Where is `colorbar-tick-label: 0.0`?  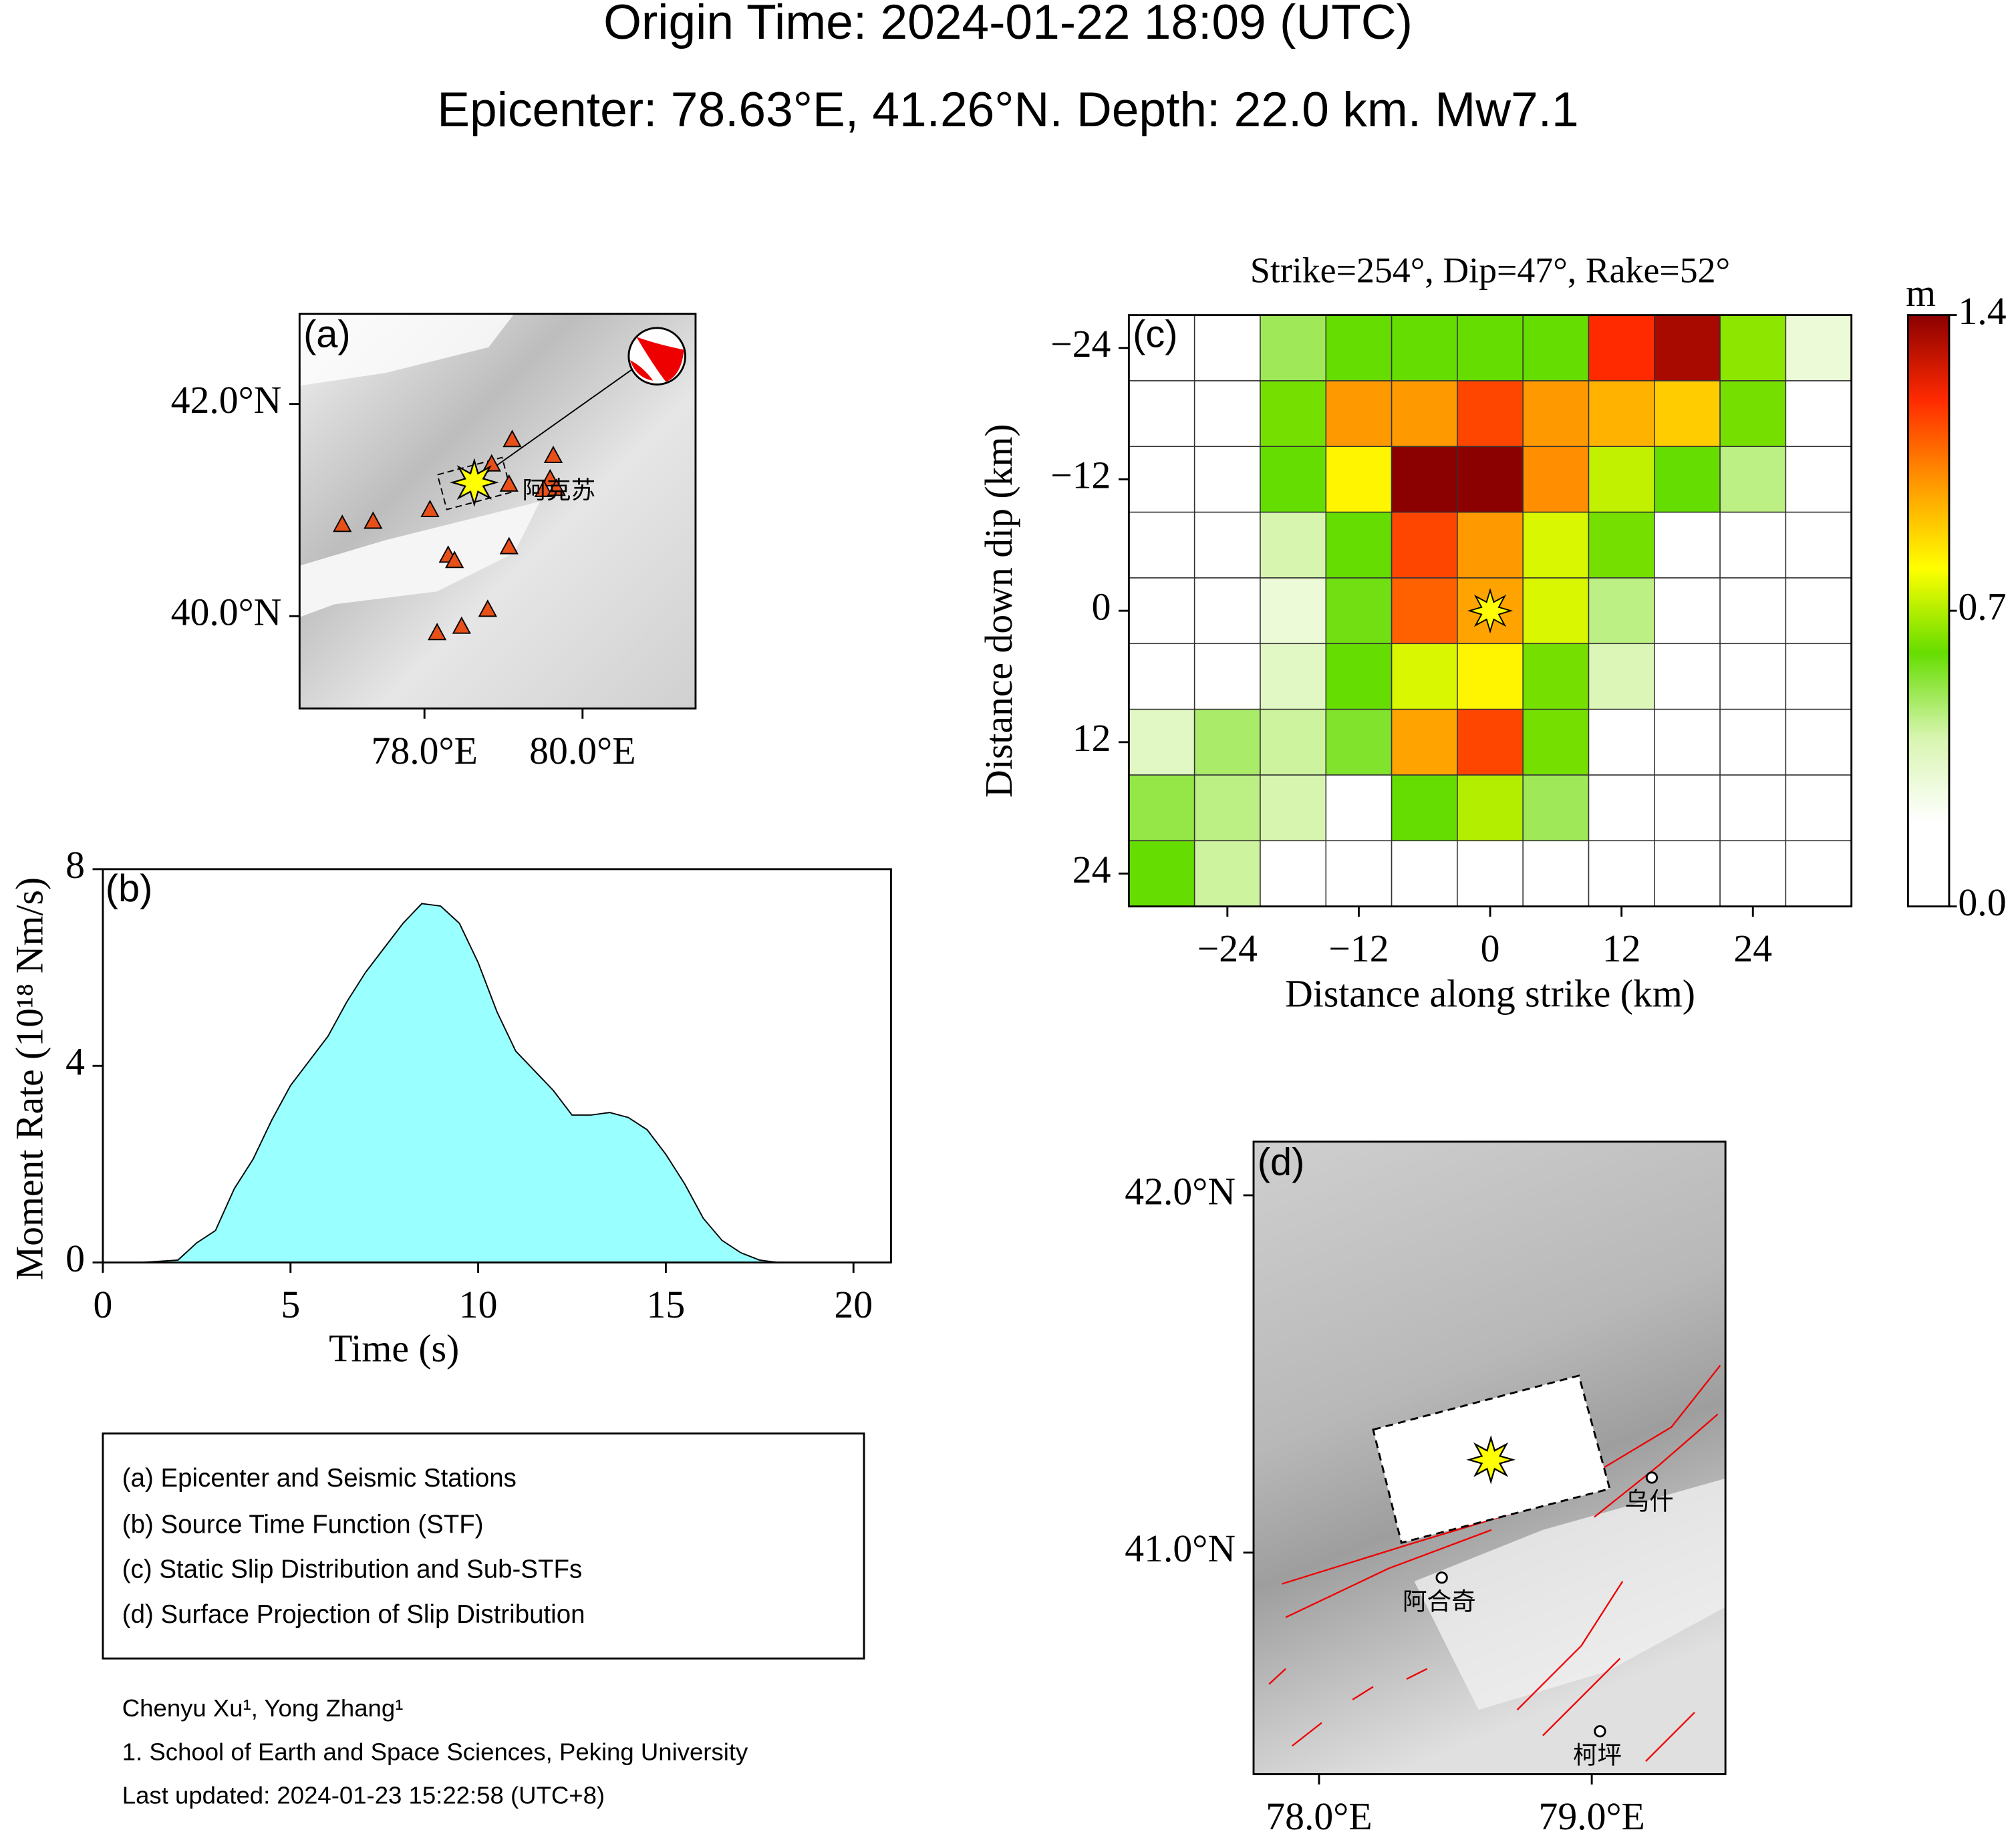
colorbar-tick-label: 0.0 is located at coordinates (1982, 903).